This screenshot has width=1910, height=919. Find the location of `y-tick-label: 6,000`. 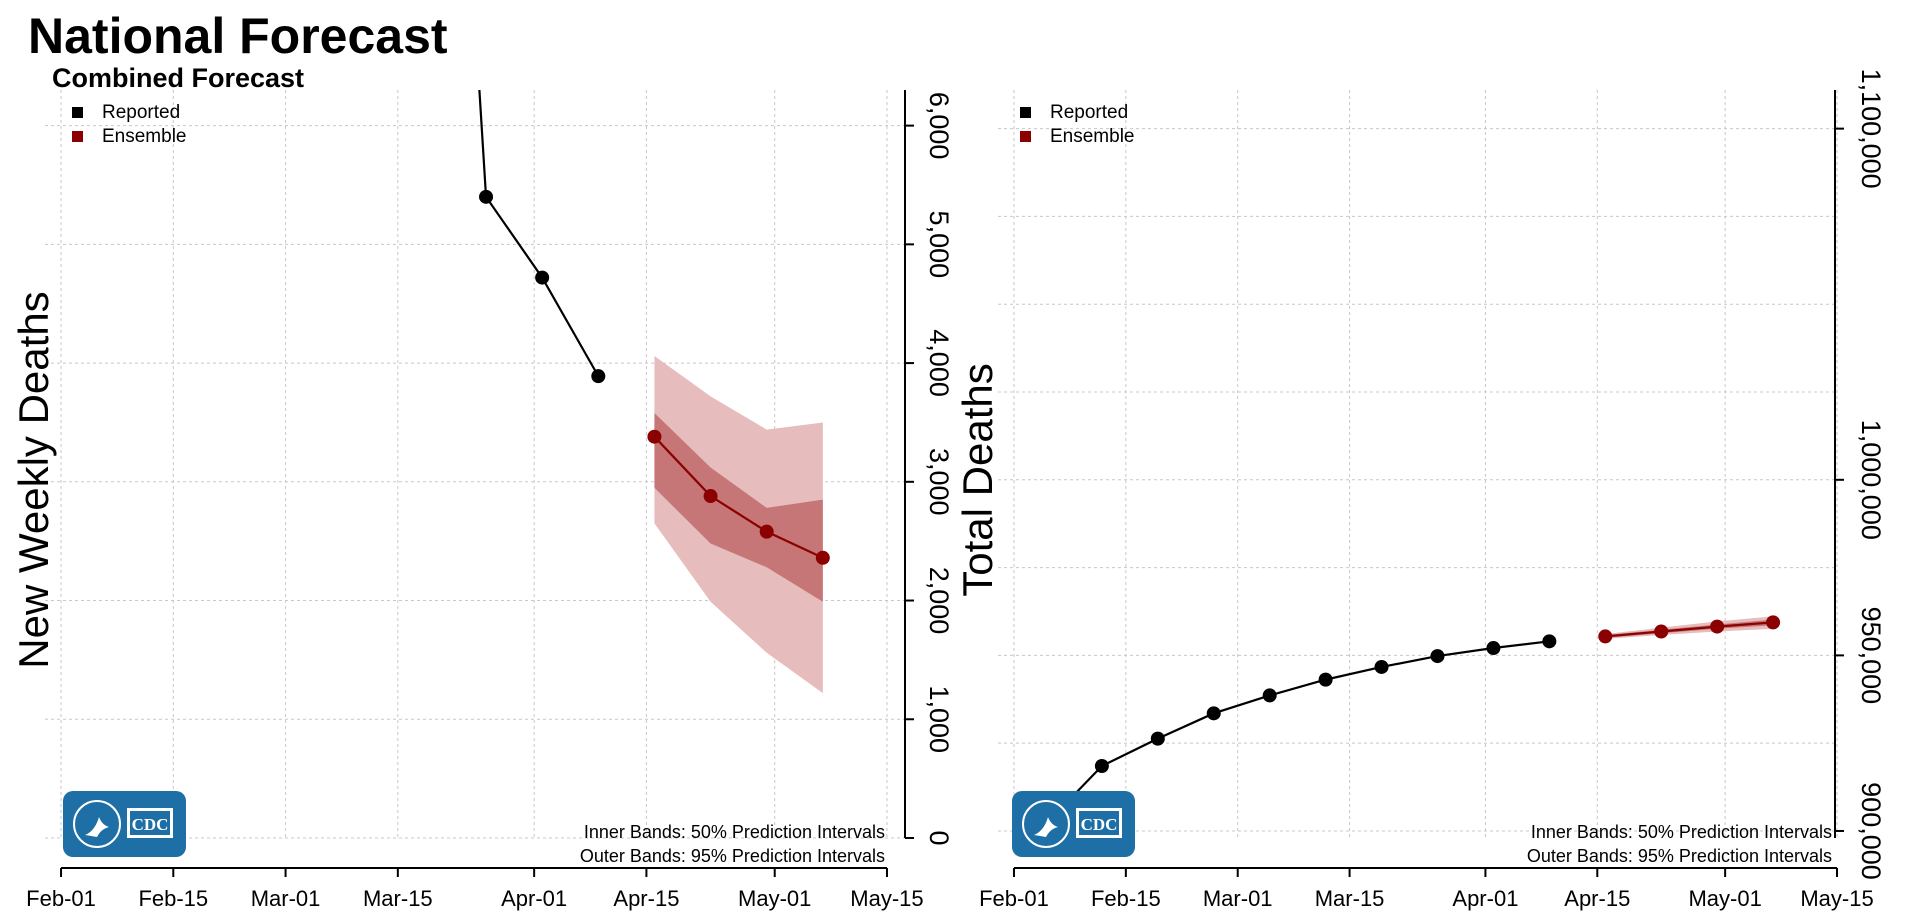

y-tick-label: 6,000 is located at coordinates (939, 126).